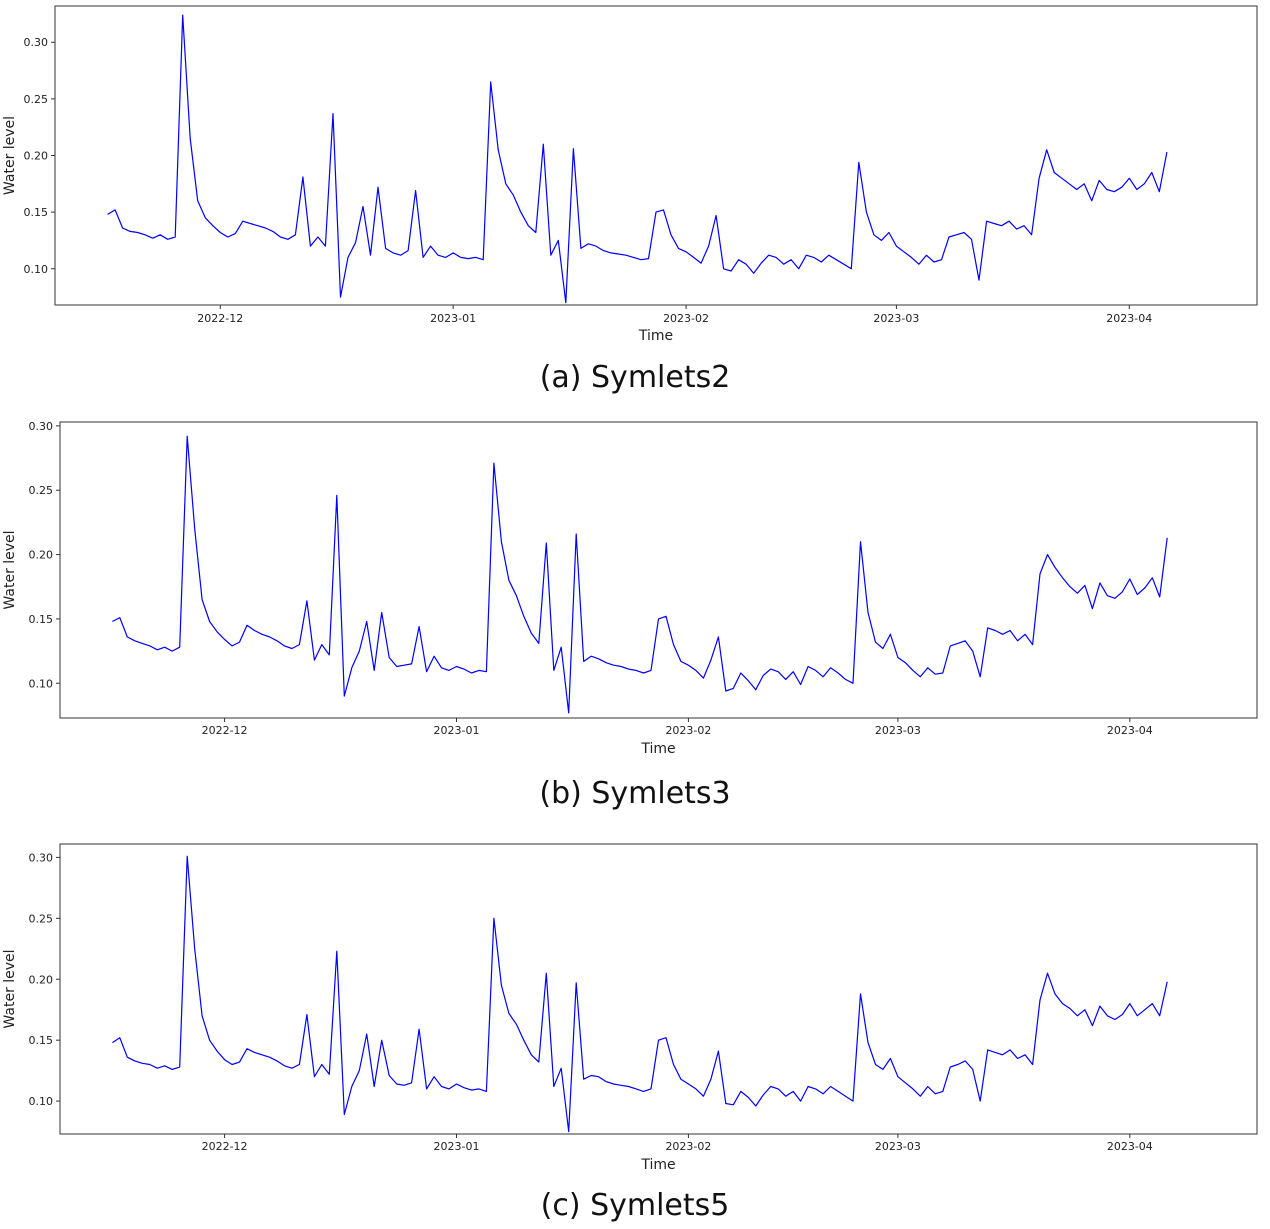 The height and width of the screenshot is (1229, 1270). Describe the element at coordinates (635, 793) in the screenshot. I see `caption-b: (b) Symlets3` at that location.